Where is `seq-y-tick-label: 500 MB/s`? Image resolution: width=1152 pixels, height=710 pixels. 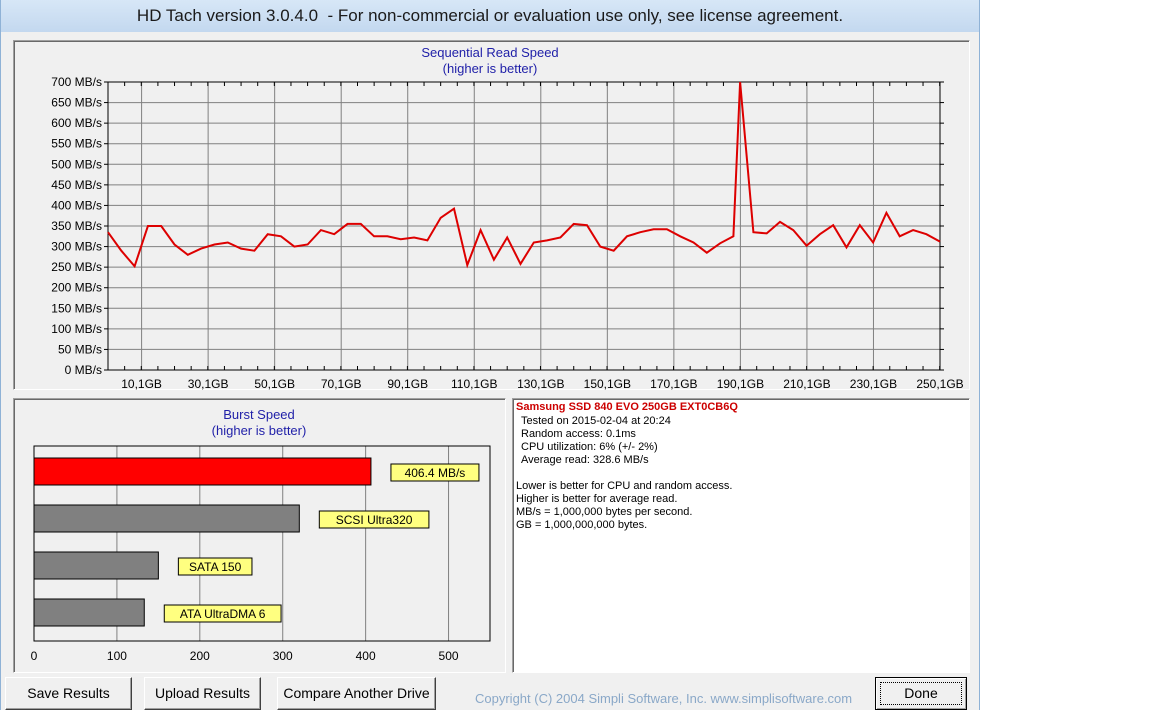 seq-y-tick-label: 500 MB/s is located at coordinates (76, 164).